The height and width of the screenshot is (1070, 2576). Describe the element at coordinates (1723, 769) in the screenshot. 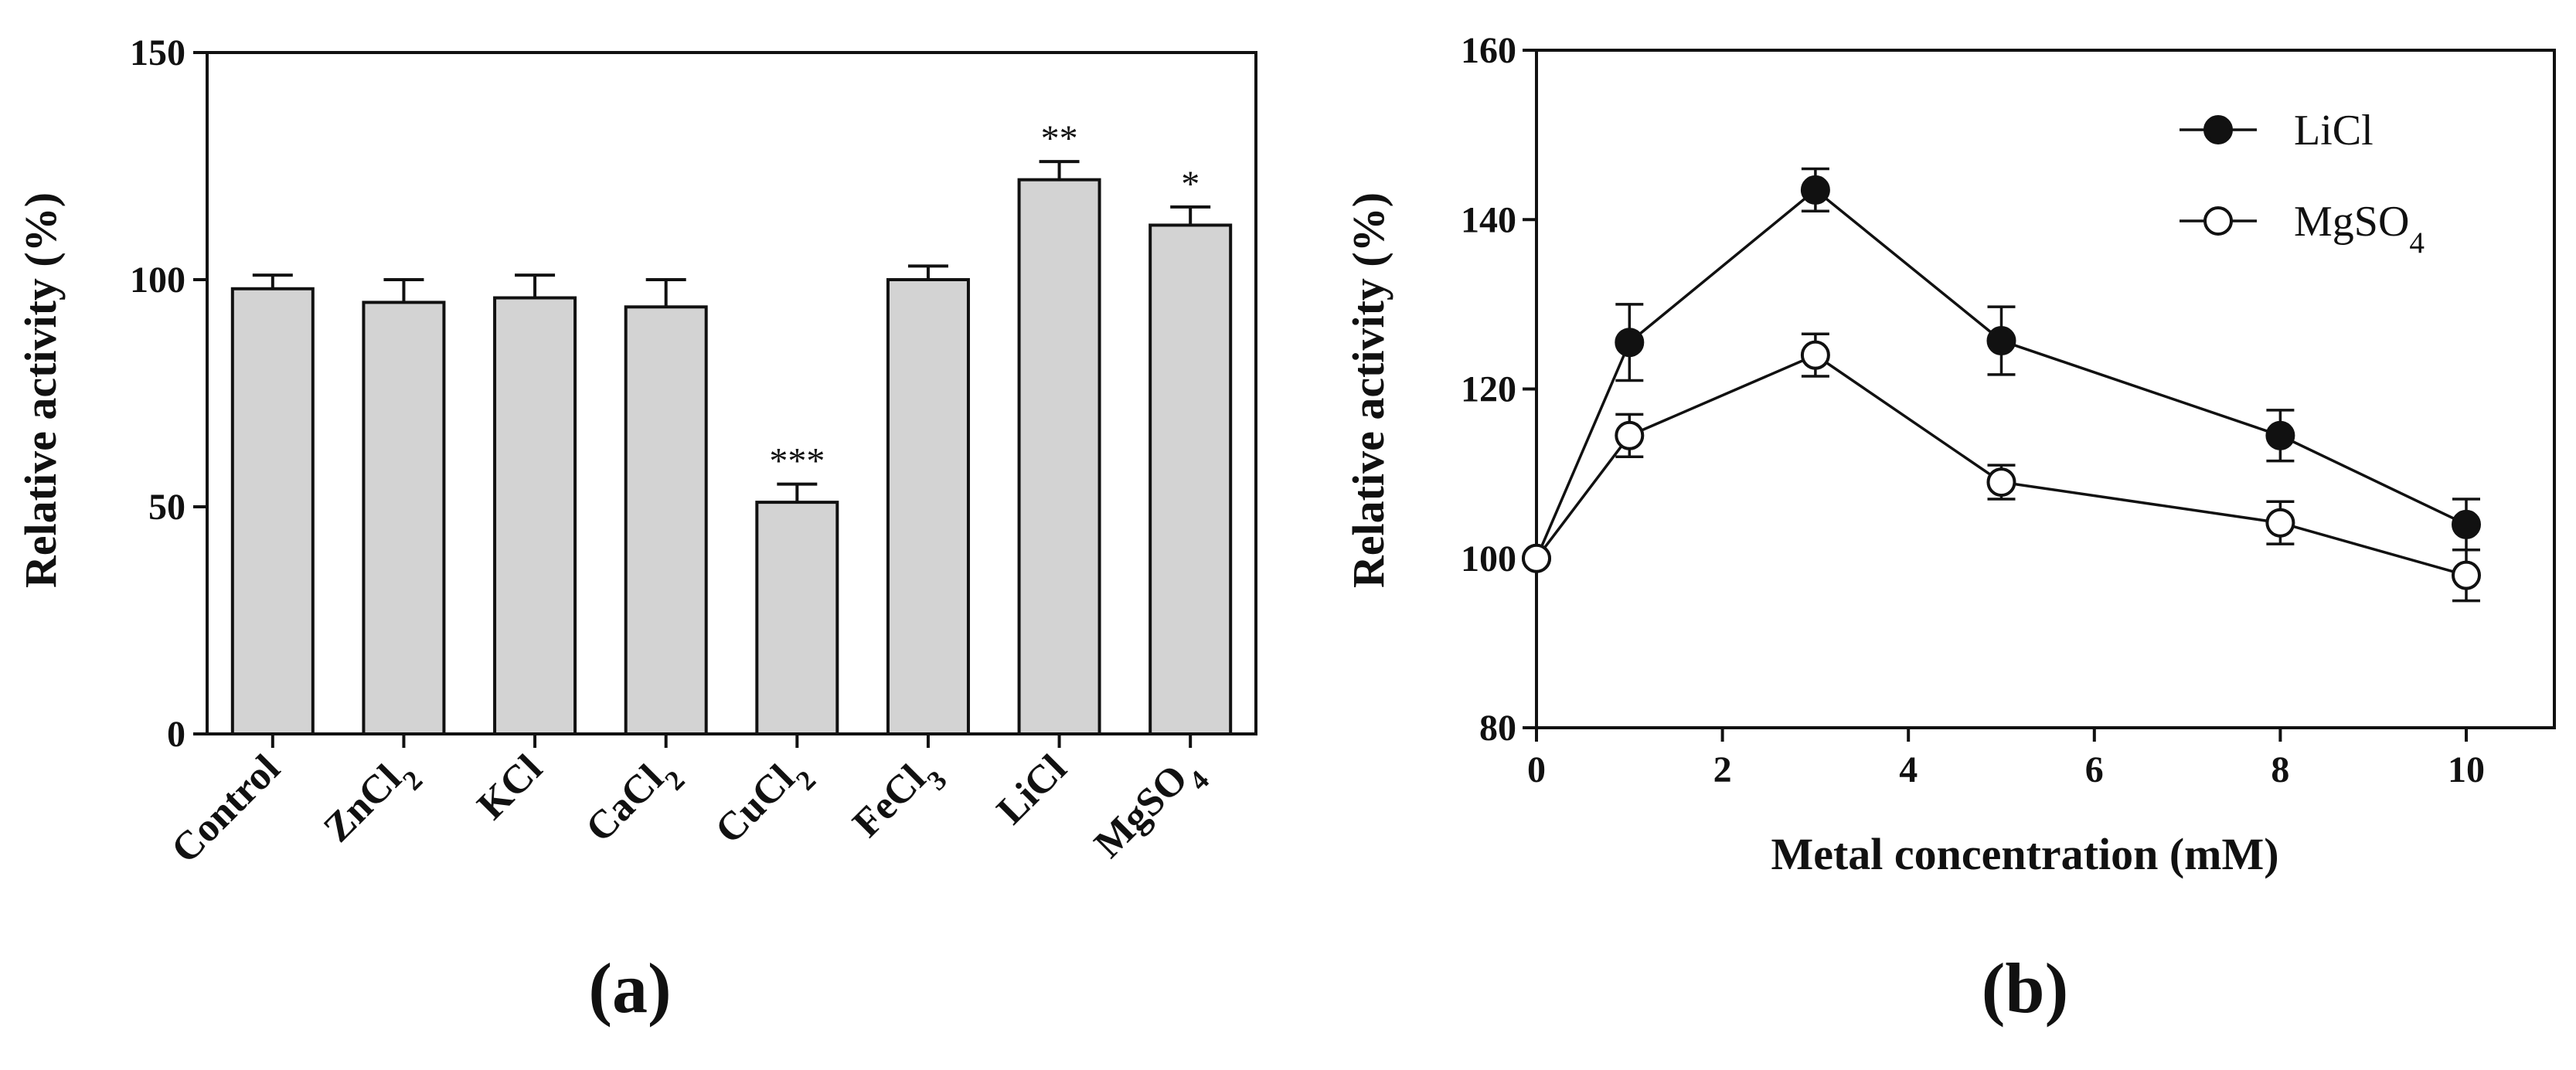

I see `x-tick-label: 2` at that location.